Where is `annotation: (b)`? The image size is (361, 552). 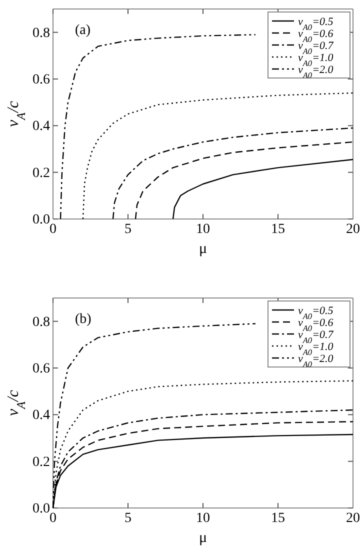
annotation: (b) is located at coordinates (83, 319).